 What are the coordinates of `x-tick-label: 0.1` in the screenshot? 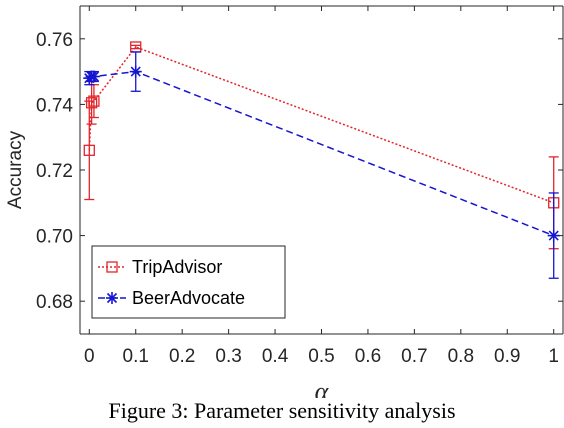 It's located at (136, 356).